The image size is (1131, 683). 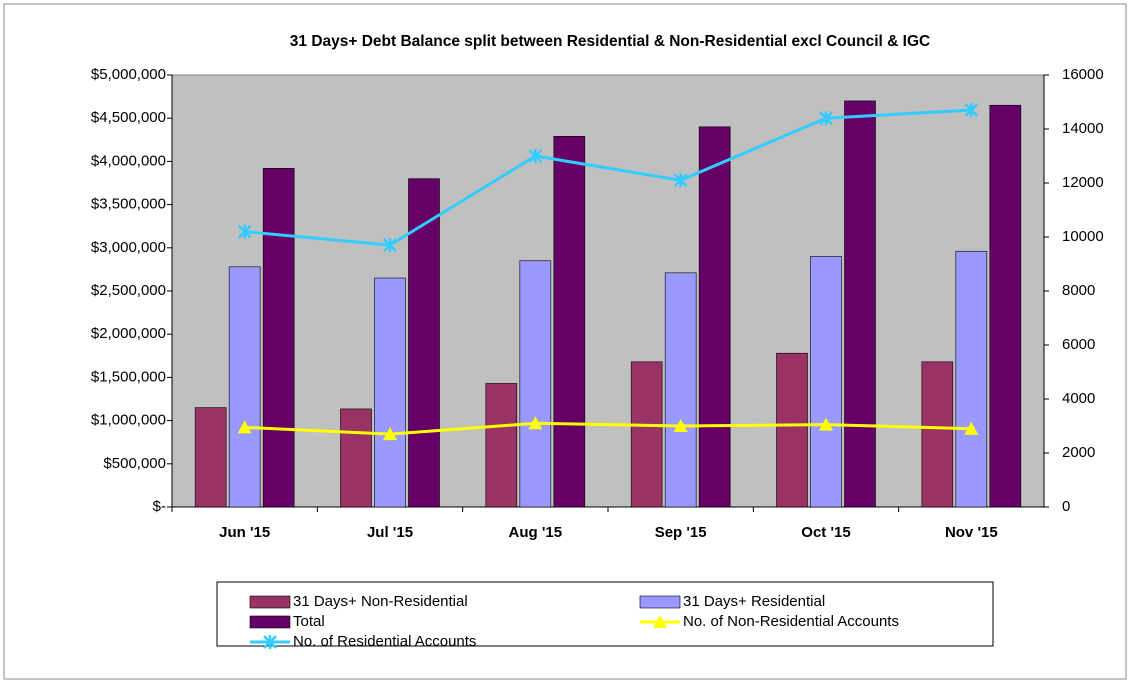 I want to click on x-tick-label: Jul '15, so click(x=390, y=532).